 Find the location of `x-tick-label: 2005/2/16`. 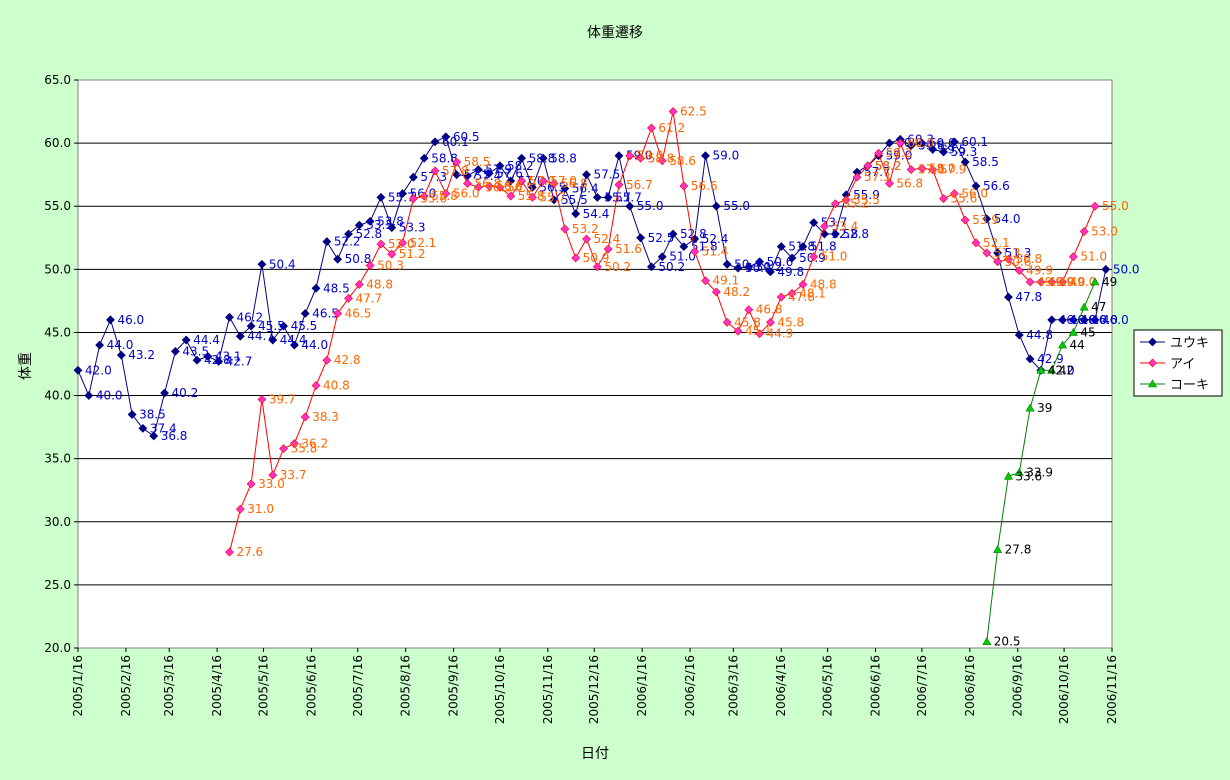

x-tick-label: 2005/2/16 is located at coordinates (126, 686).